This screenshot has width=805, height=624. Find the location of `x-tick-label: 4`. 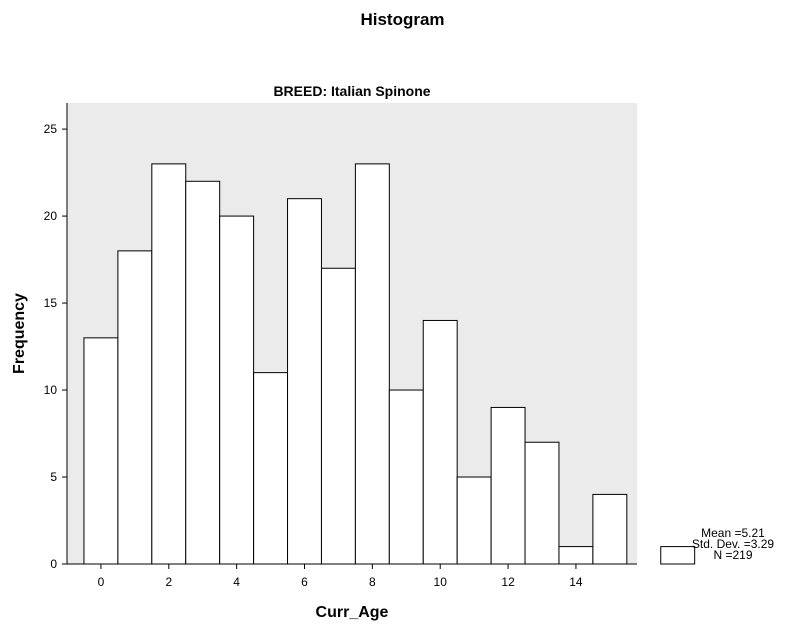

x-tick-label: 4 is located at coordinates (236, 582).